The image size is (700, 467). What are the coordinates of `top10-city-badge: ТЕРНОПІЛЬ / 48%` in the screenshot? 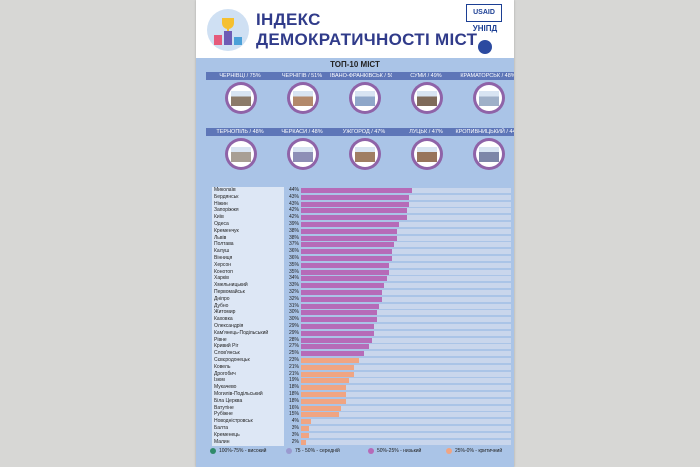 It's located at (240, 158).